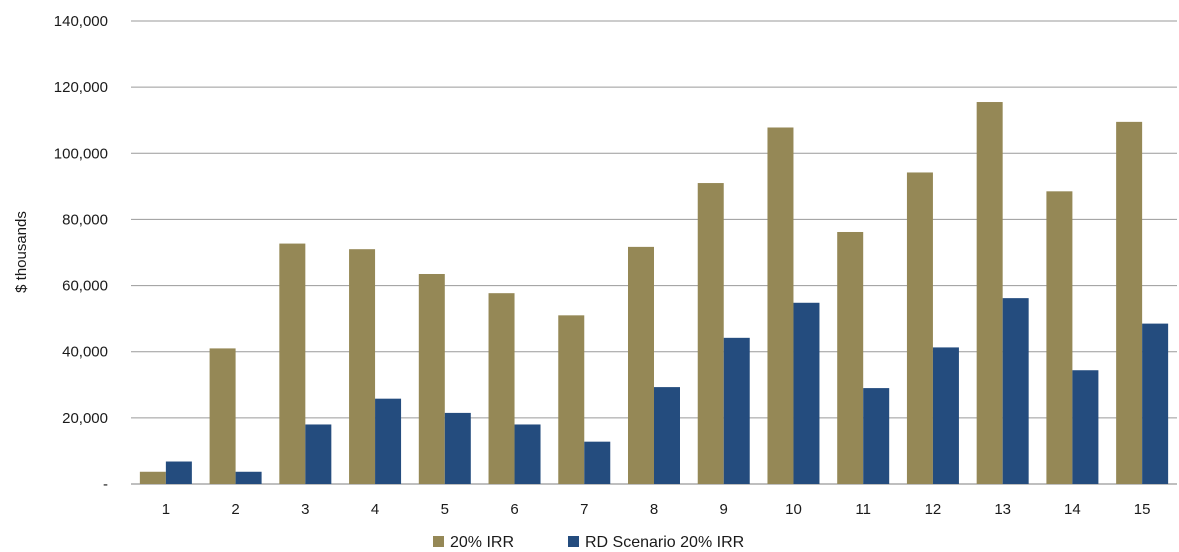  Describe the element at coordinates (21, 252) in the screenshot. I see `y-axis-title: $ thousands` at that location.